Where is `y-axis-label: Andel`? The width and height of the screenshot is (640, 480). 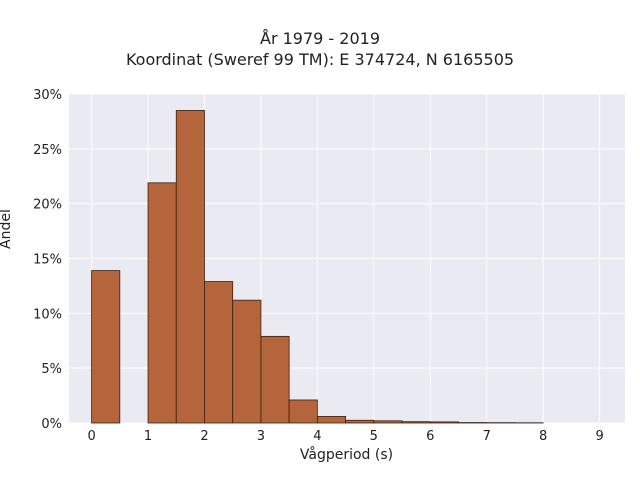
y-axis-label: Andel is located at coordinates (7, 229).